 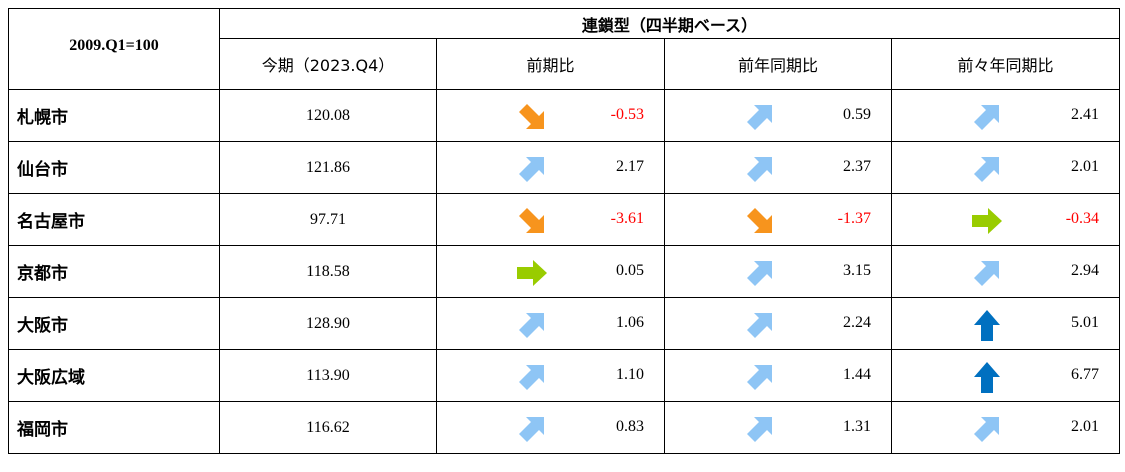 I want to click on table-row: 大阪広域 113.90 1.10 1.44 6.77, so click(x=564, y=375).